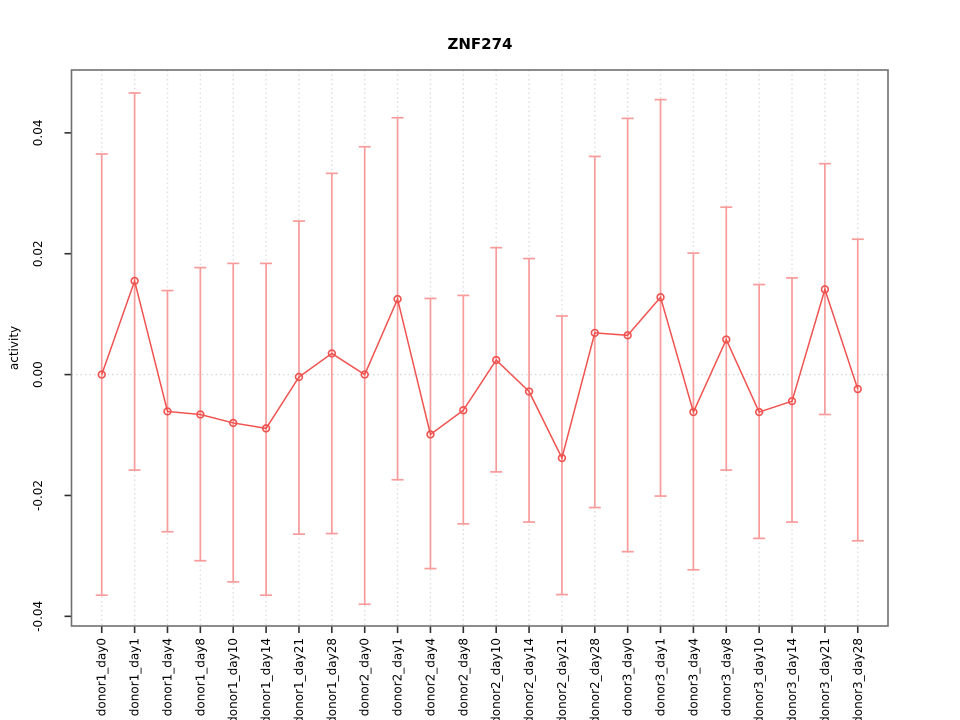  Describe the element at coordinates (38, 616) in the screenshot. I see `y-tick-label: -0.04` at that location.